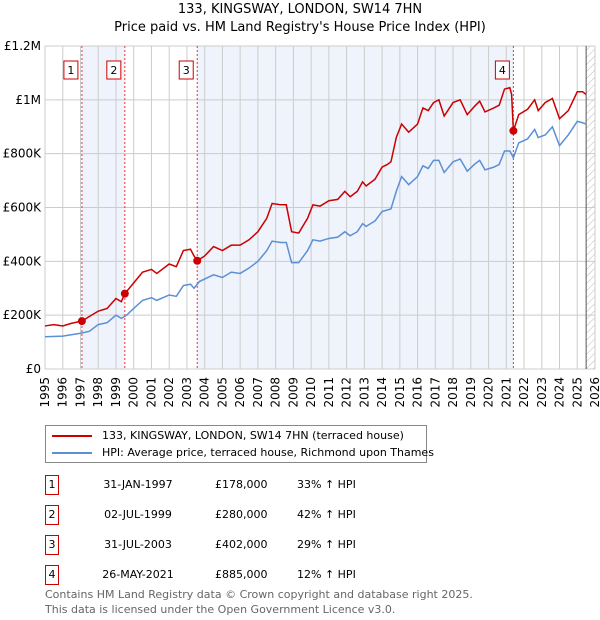 This screenshot has width=600, height=620. I want to click on sale-price: £178,000, so click(241, 484).